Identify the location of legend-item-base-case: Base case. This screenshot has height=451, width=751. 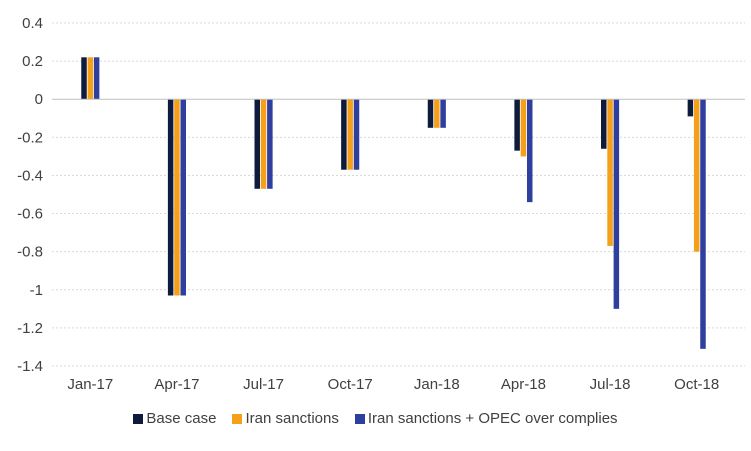
(174, 418).